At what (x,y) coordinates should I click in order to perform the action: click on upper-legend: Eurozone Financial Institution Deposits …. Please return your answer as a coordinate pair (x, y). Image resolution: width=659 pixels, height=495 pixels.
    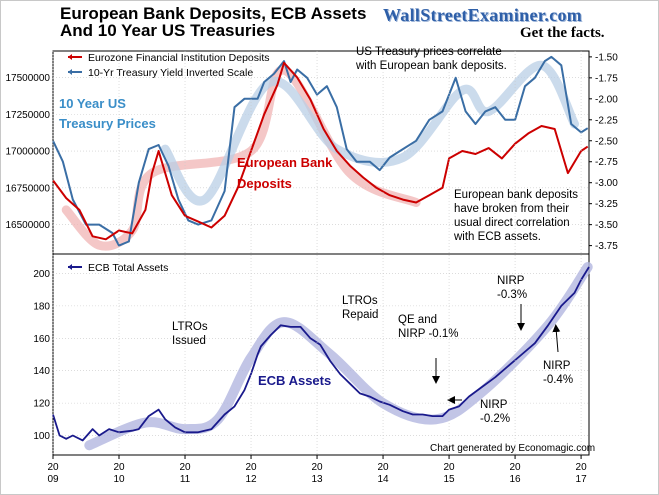
    Looking at the image, I should click on (169, 65).